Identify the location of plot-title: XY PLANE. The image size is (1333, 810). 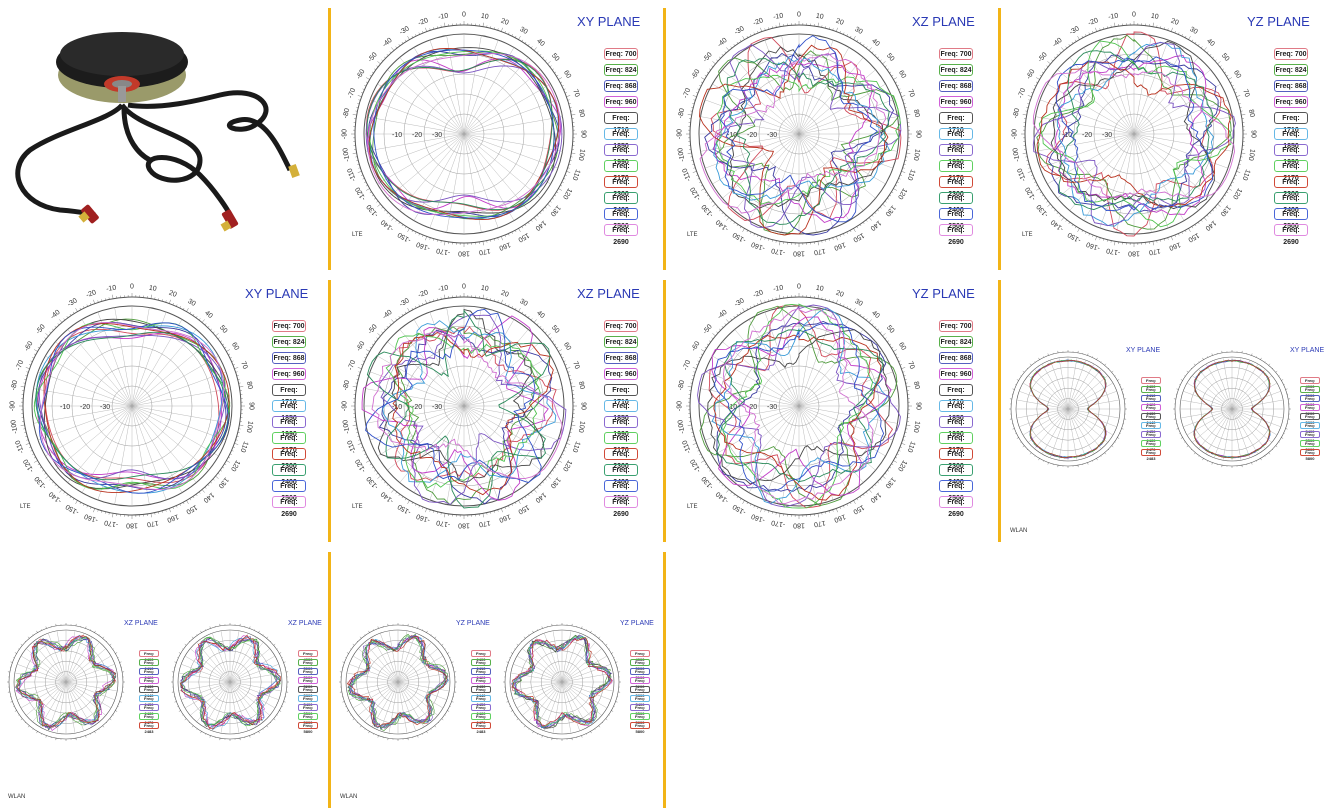
(1307, 350).